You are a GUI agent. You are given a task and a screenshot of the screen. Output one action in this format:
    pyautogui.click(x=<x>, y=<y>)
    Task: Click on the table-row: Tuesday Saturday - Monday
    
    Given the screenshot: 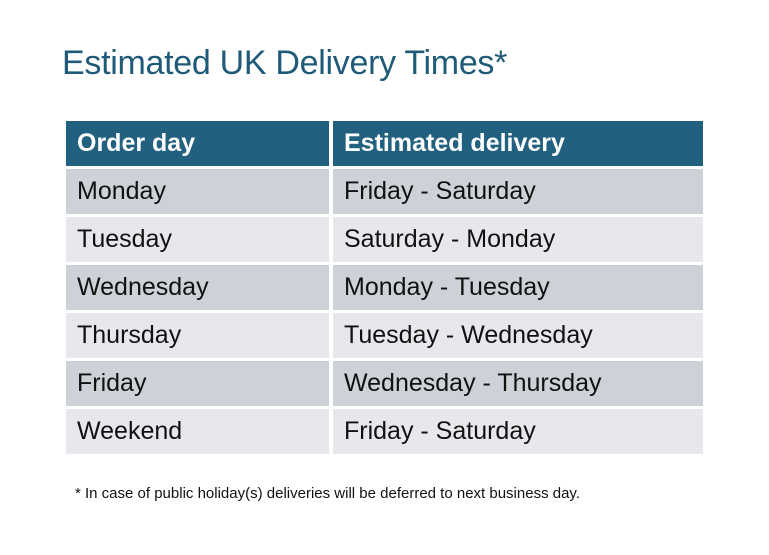 What is the action you would take?
    pyautogui.click(x=384, y=239)
    